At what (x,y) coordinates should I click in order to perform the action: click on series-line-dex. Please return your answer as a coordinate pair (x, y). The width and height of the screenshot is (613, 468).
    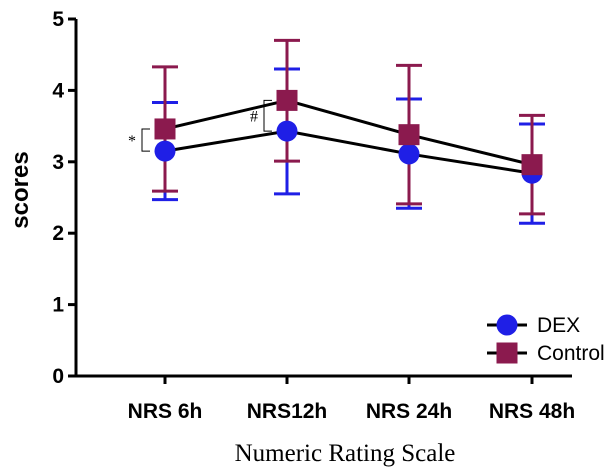
    Looking at the image, I should click on (348, 152).